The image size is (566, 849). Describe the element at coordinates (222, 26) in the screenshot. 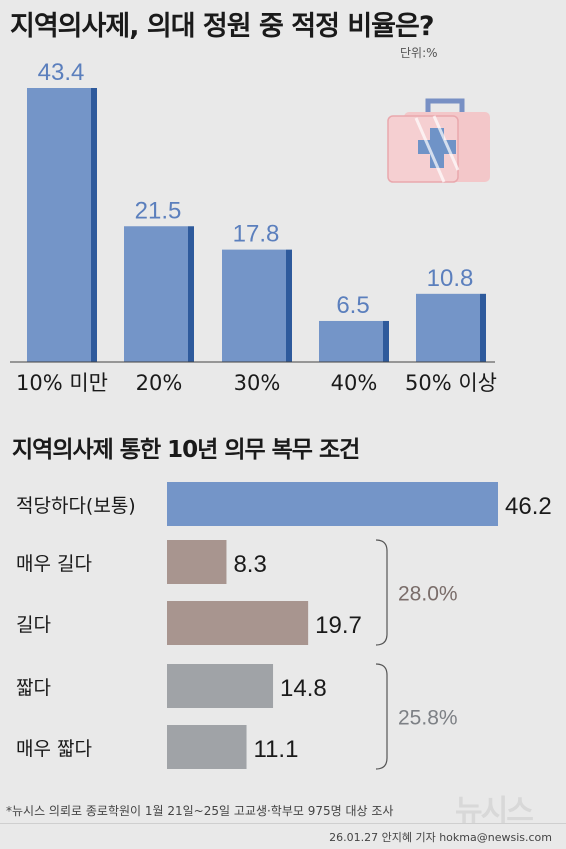

I see `page-title: 지역의사제, 의대 정원 중 적정 비율은?` at that location.